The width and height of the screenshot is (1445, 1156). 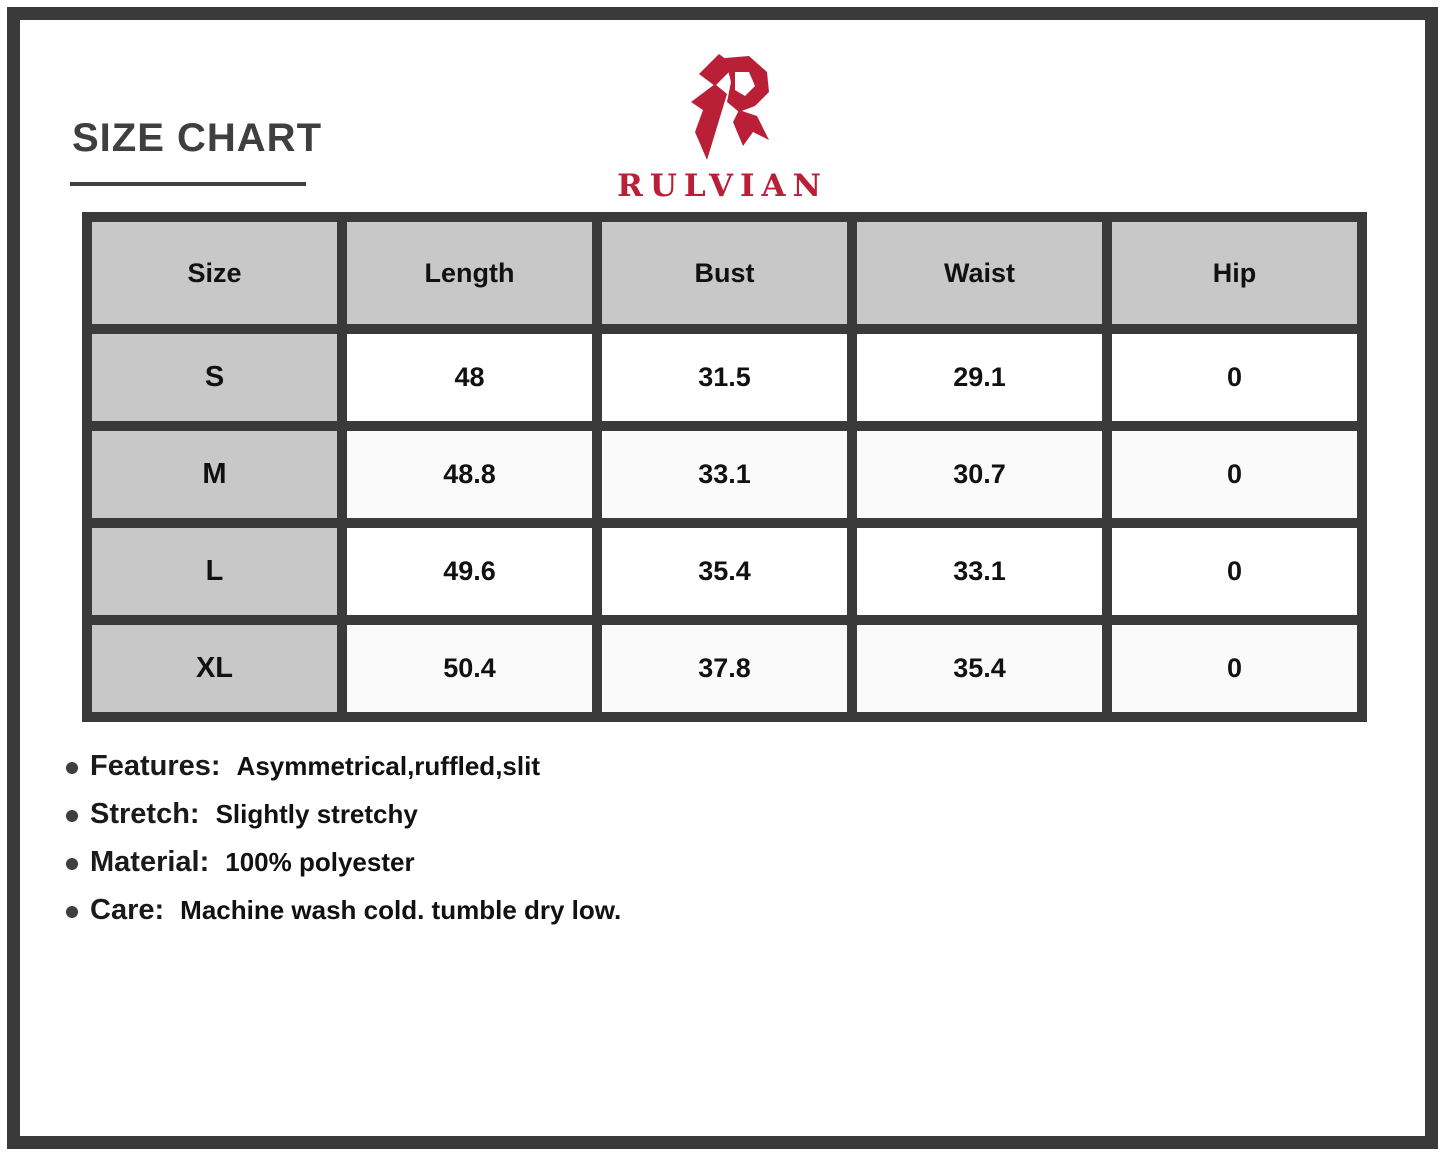 What do you see at coordinates (469, 377) in the screenshot?
I see `length-cell: 48` at bounding box center [469, 377].